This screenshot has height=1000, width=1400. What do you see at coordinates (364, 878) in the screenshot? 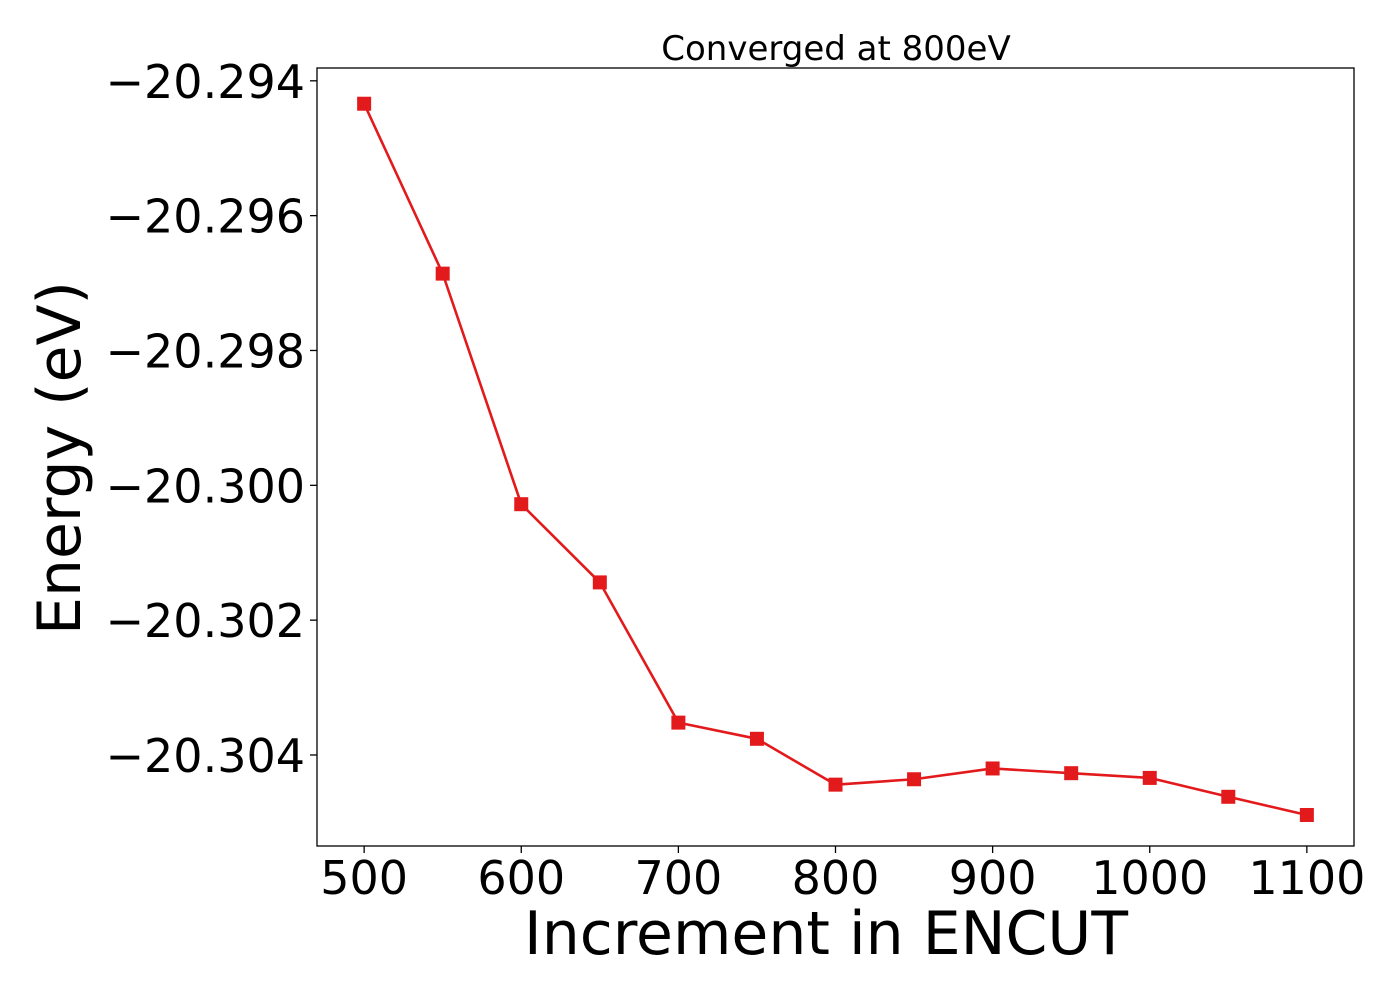
I see `x-tick-label: 500` at bounding box center [364, 878].